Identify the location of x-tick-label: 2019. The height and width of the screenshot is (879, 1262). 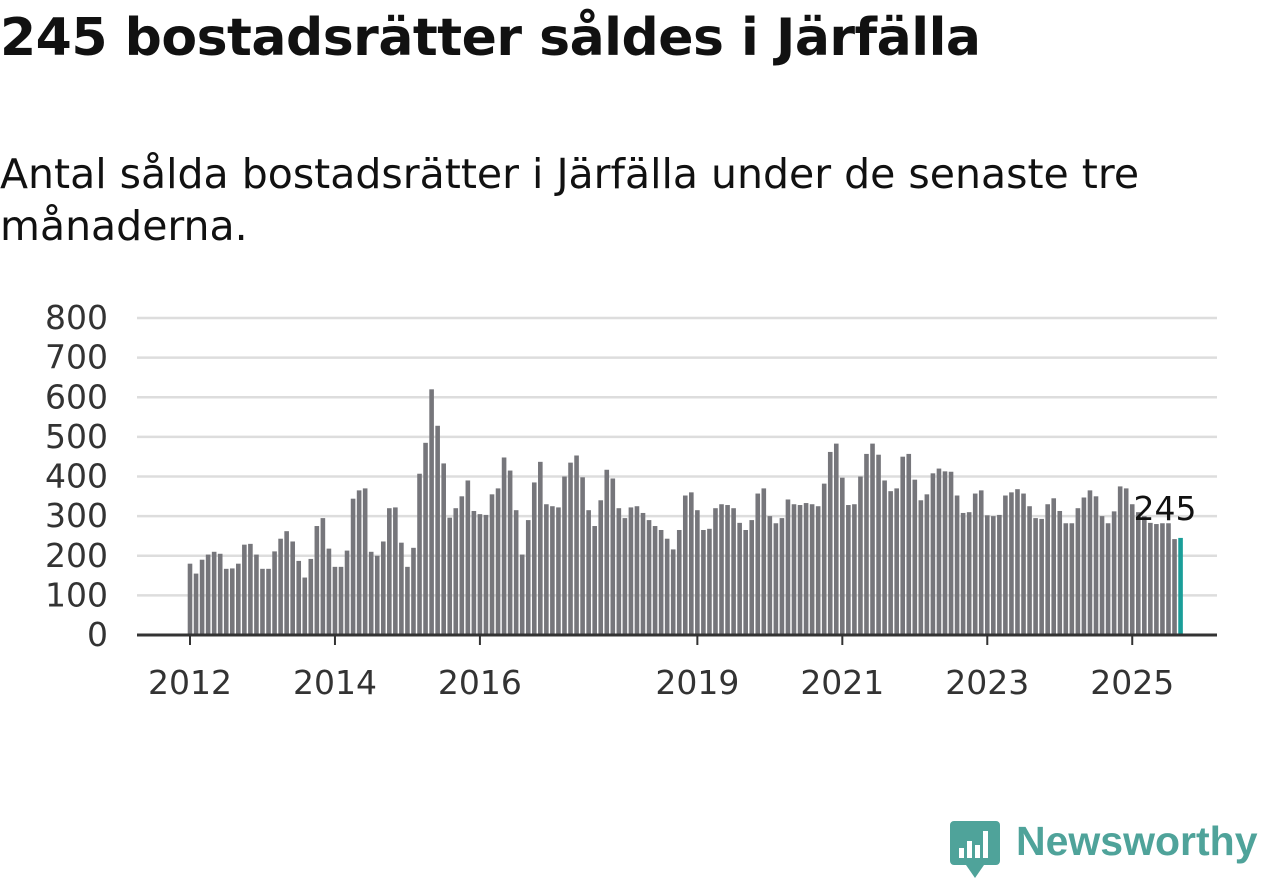
(697, 682).